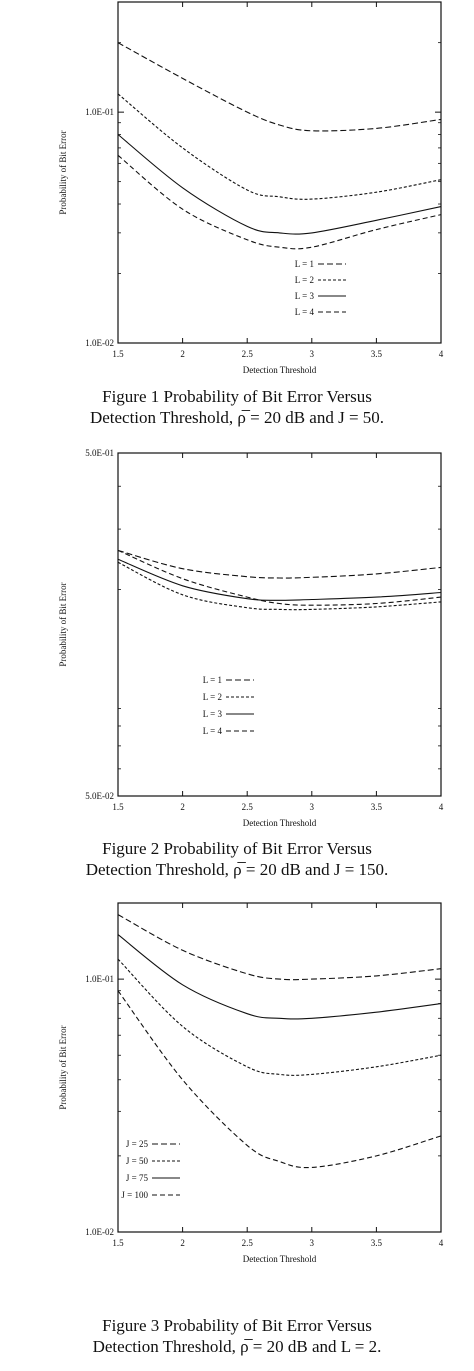 This screenshot has height=1371, width=474. I want to click on figure-2-x-tick-label: 4, so click(441, 807).